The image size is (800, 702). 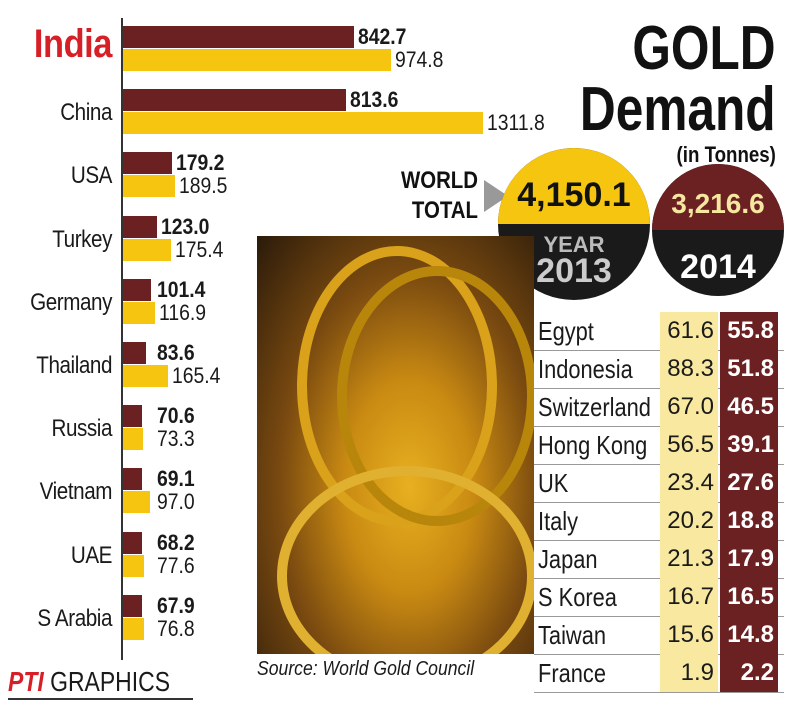 I want to click on year-2014: 2014, so click(x=718, y=267).